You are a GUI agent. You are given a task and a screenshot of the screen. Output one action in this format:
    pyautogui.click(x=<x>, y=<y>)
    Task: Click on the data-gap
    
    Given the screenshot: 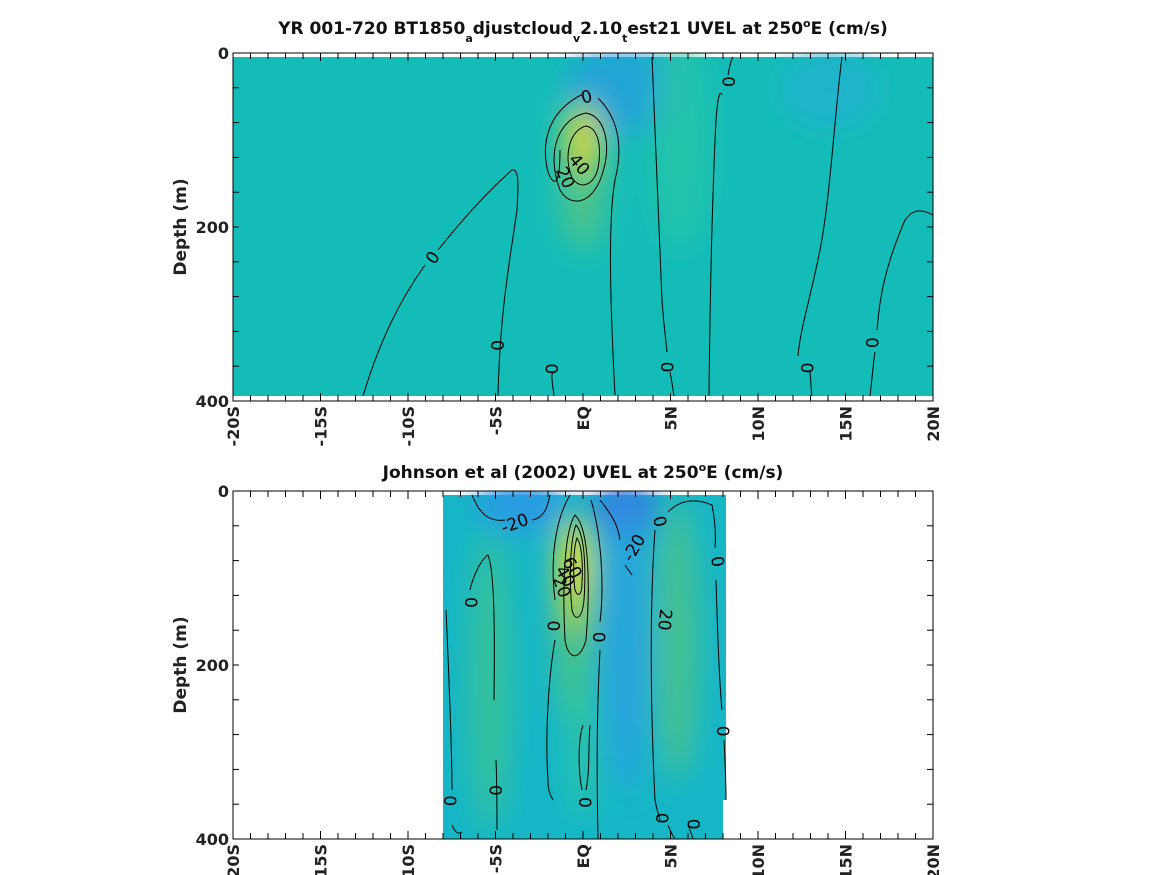 What is the action you would take?
    pyautogui.click(x=728, y=819)
    